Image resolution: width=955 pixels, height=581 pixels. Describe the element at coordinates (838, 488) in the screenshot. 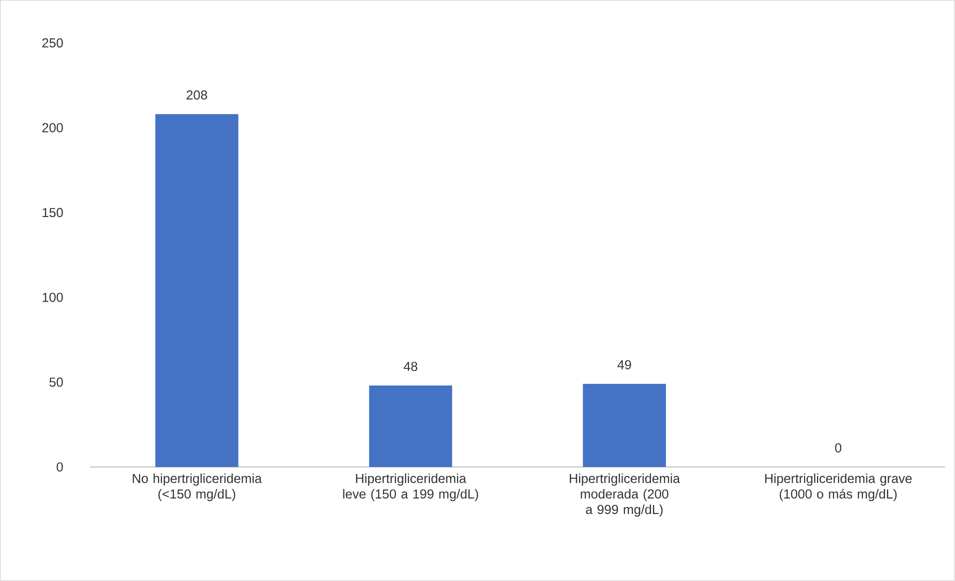

I see `x-tick-label: Hipertrigliceridemia grave (1000 o más mg/dL)` at that location.